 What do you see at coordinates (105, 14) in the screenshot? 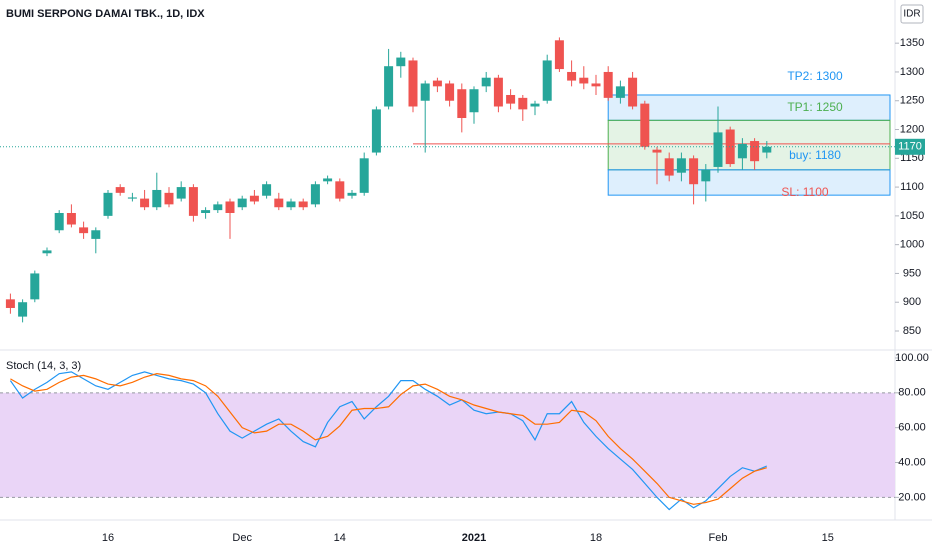
I see `chart-title: BUMI SERPONG DAMAI TBK., 1D, IDX` at bounding box center [105, 14].